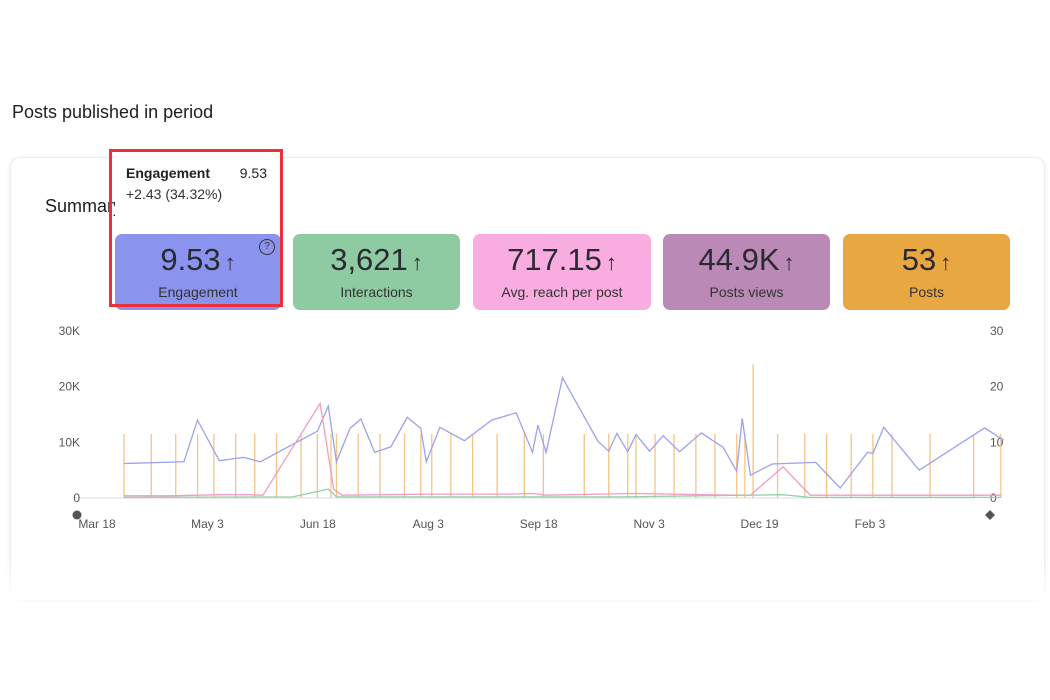 Image resolution: width=1050 pixels, height=700 pixels. Describe the element at coordinates (198, 259) in the screenshot. I see `tile-value: 9.53 ↑` at that location.